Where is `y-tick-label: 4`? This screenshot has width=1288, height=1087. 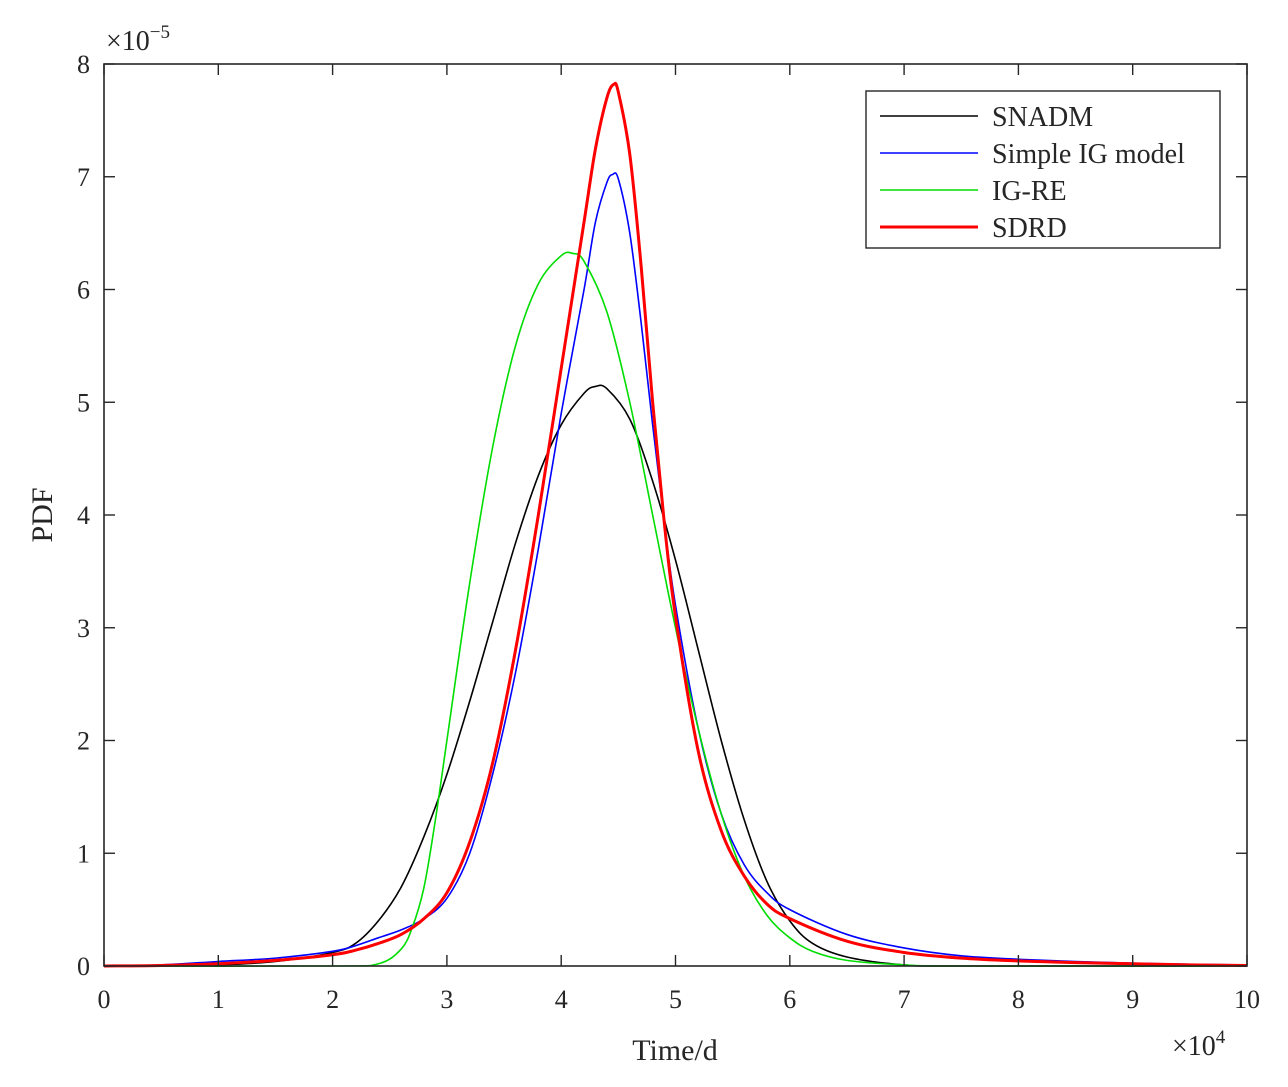 y-tick-label: 4 is located at coordinates (83, 515).